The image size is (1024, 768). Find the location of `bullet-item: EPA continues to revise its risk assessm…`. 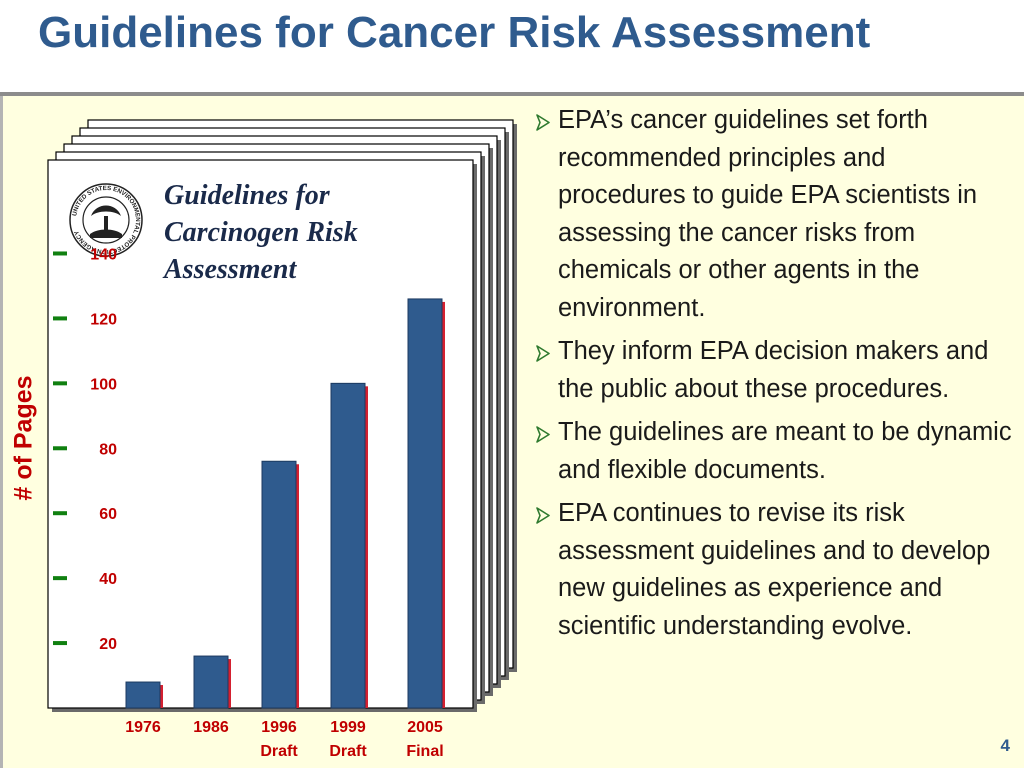

bullet-item: EPA continues to revise its risk assessm… is located at coordinates (777, 570).